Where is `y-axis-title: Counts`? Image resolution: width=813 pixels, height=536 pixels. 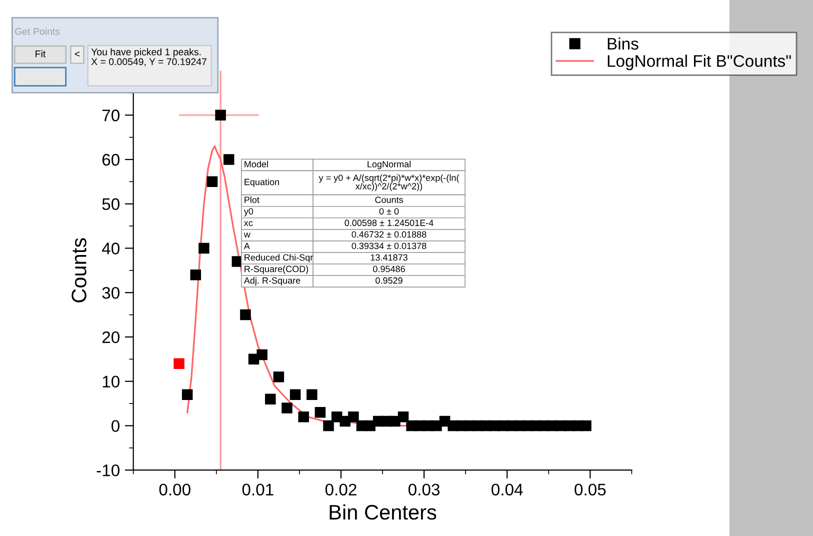 y-axis-title: Counts is located at coordinates (79, 270).